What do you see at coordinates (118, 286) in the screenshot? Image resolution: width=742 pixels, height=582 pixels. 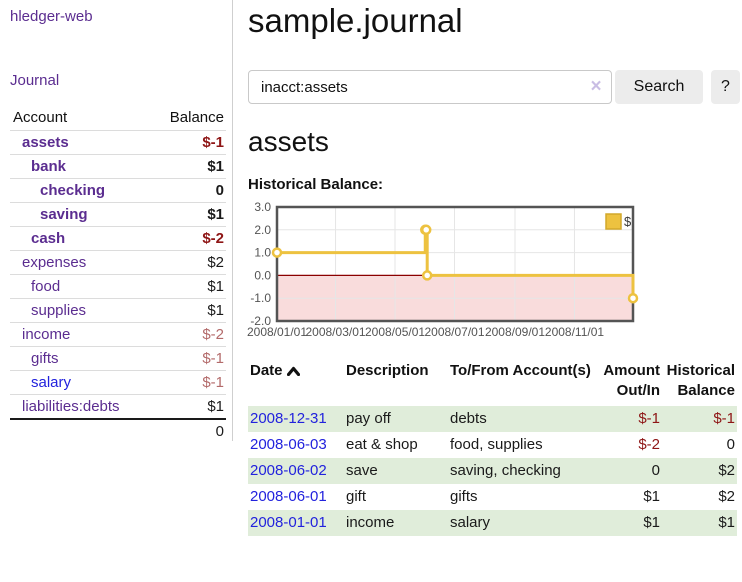 I see `account-row: food $1` at bounding box center [118, 286].